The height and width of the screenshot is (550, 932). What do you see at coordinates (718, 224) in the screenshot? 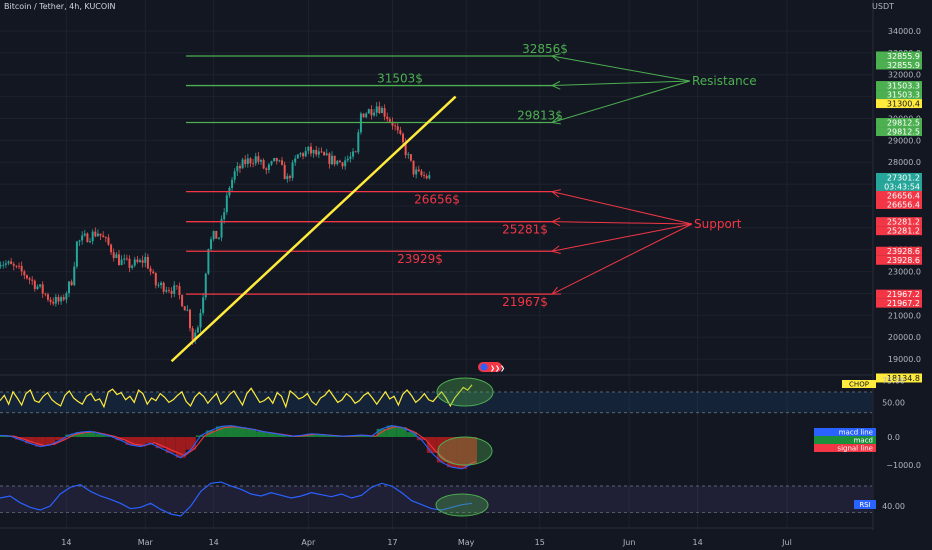
I see `support-annotation: Support` at bounding box center [718, 224].